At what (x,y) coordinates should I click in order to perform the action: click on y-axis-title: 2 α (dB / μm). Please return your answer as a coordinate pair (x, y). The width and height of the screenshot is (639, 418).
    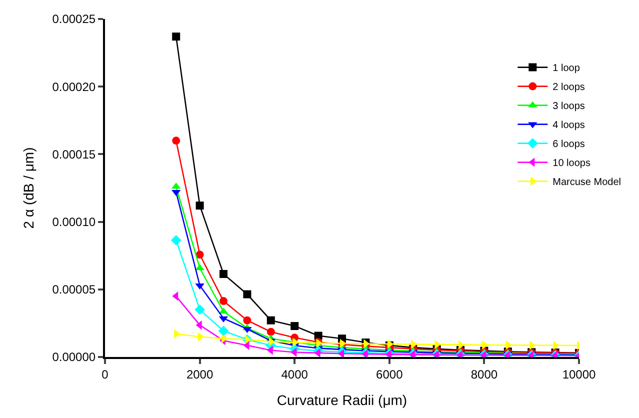
    Looking at the image, I should click on (28, 188).